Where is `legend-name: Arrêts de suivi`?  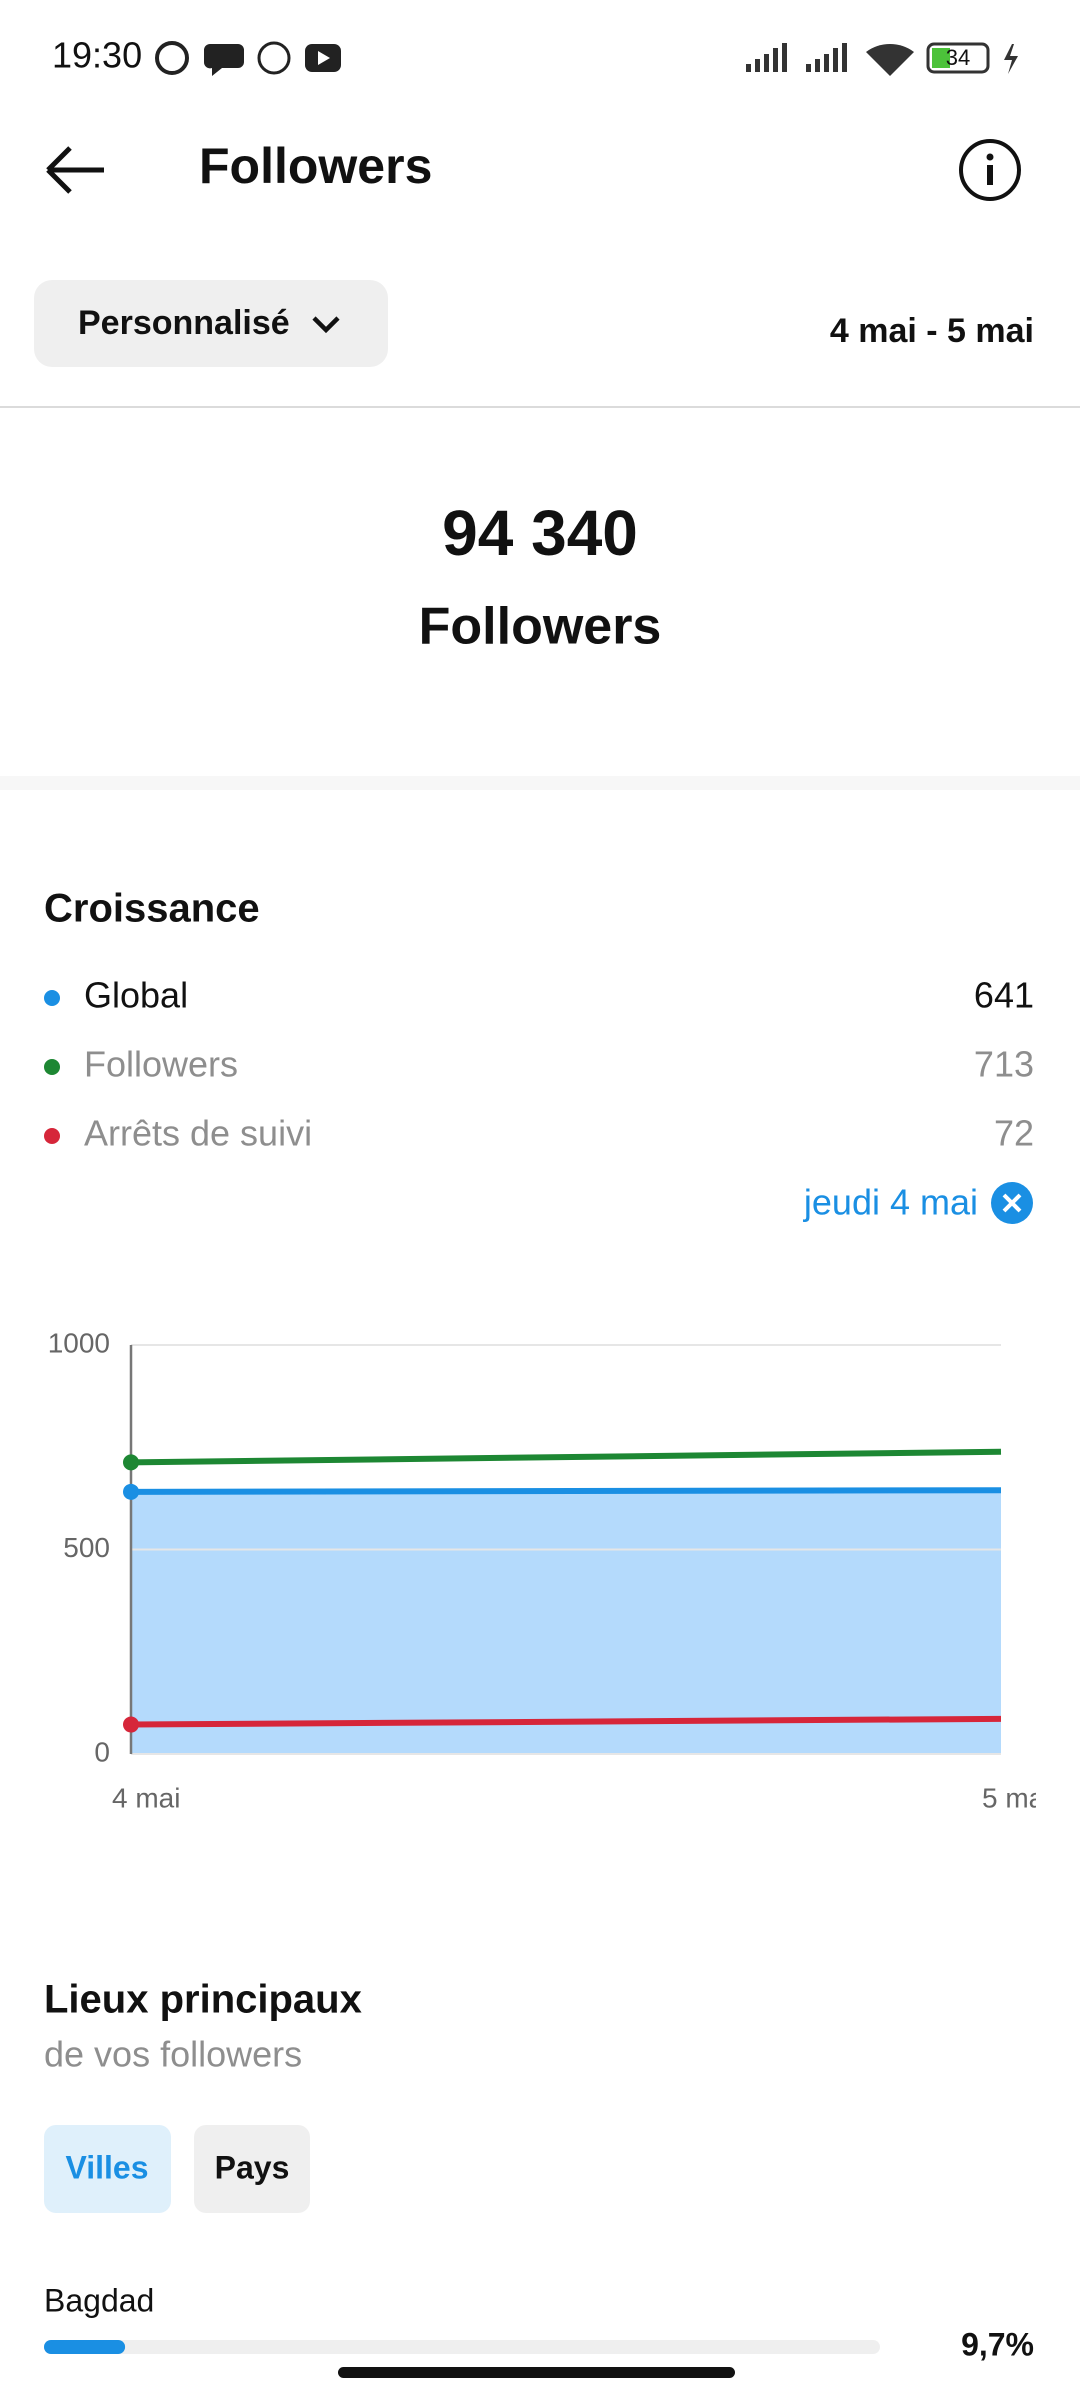 legend-name: Arrêts de suivi is located at coordinates (198, 1133).